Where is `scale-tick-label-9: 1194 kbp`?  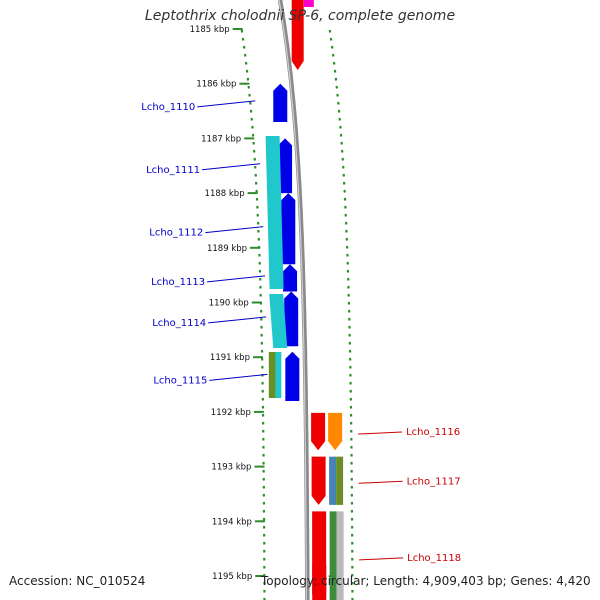
scale-tick-label-9: 1194 kbp is located at coordinates (232, 522).